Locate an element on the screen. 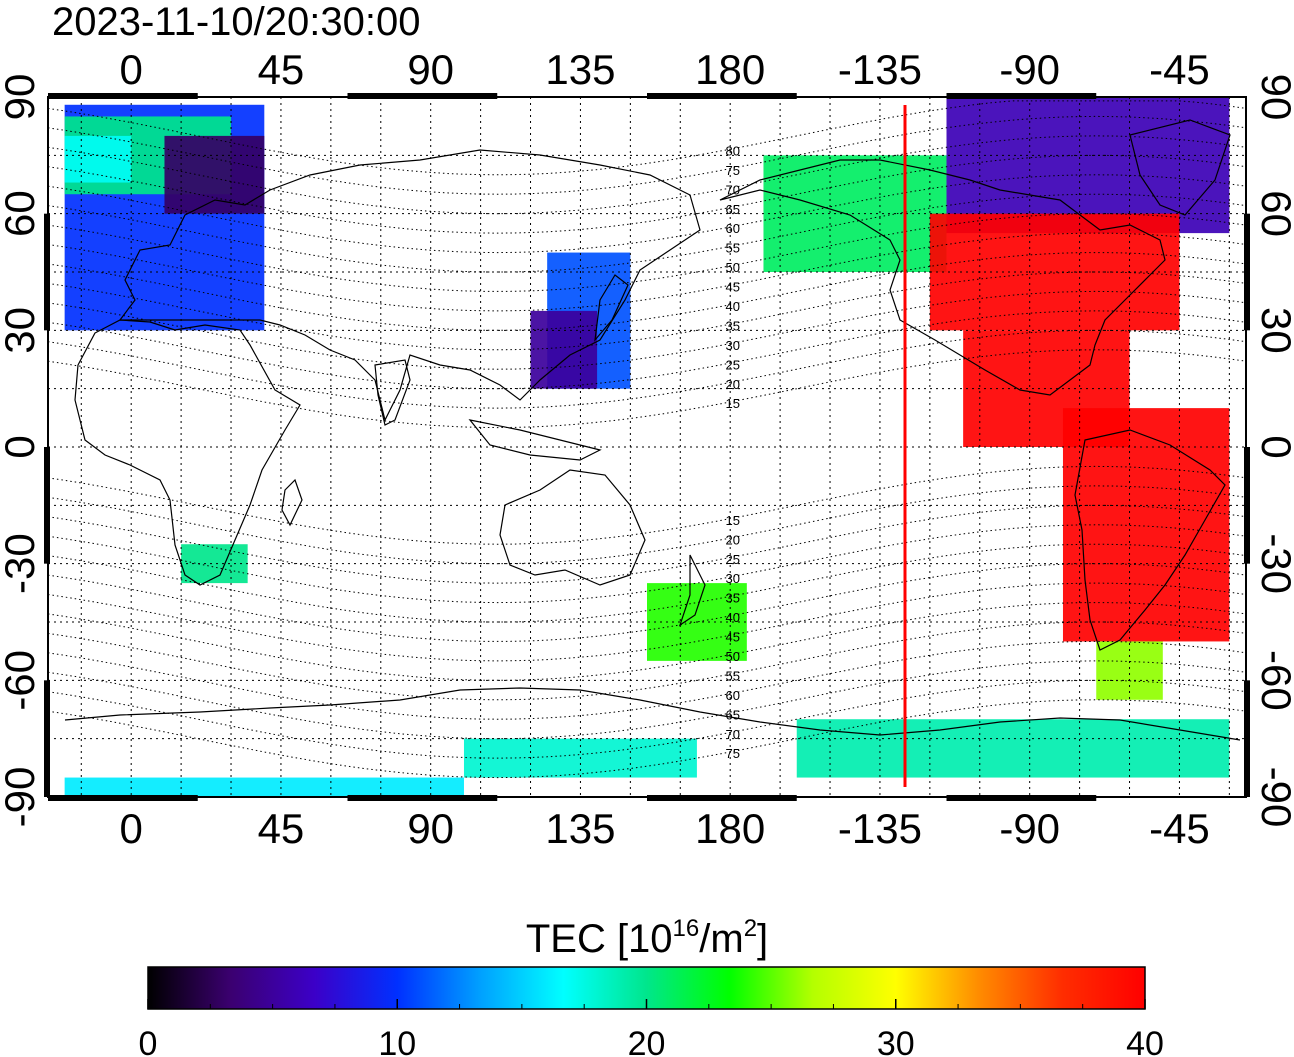  mag-contour-label: 40 is located at coordinates (733, 306).